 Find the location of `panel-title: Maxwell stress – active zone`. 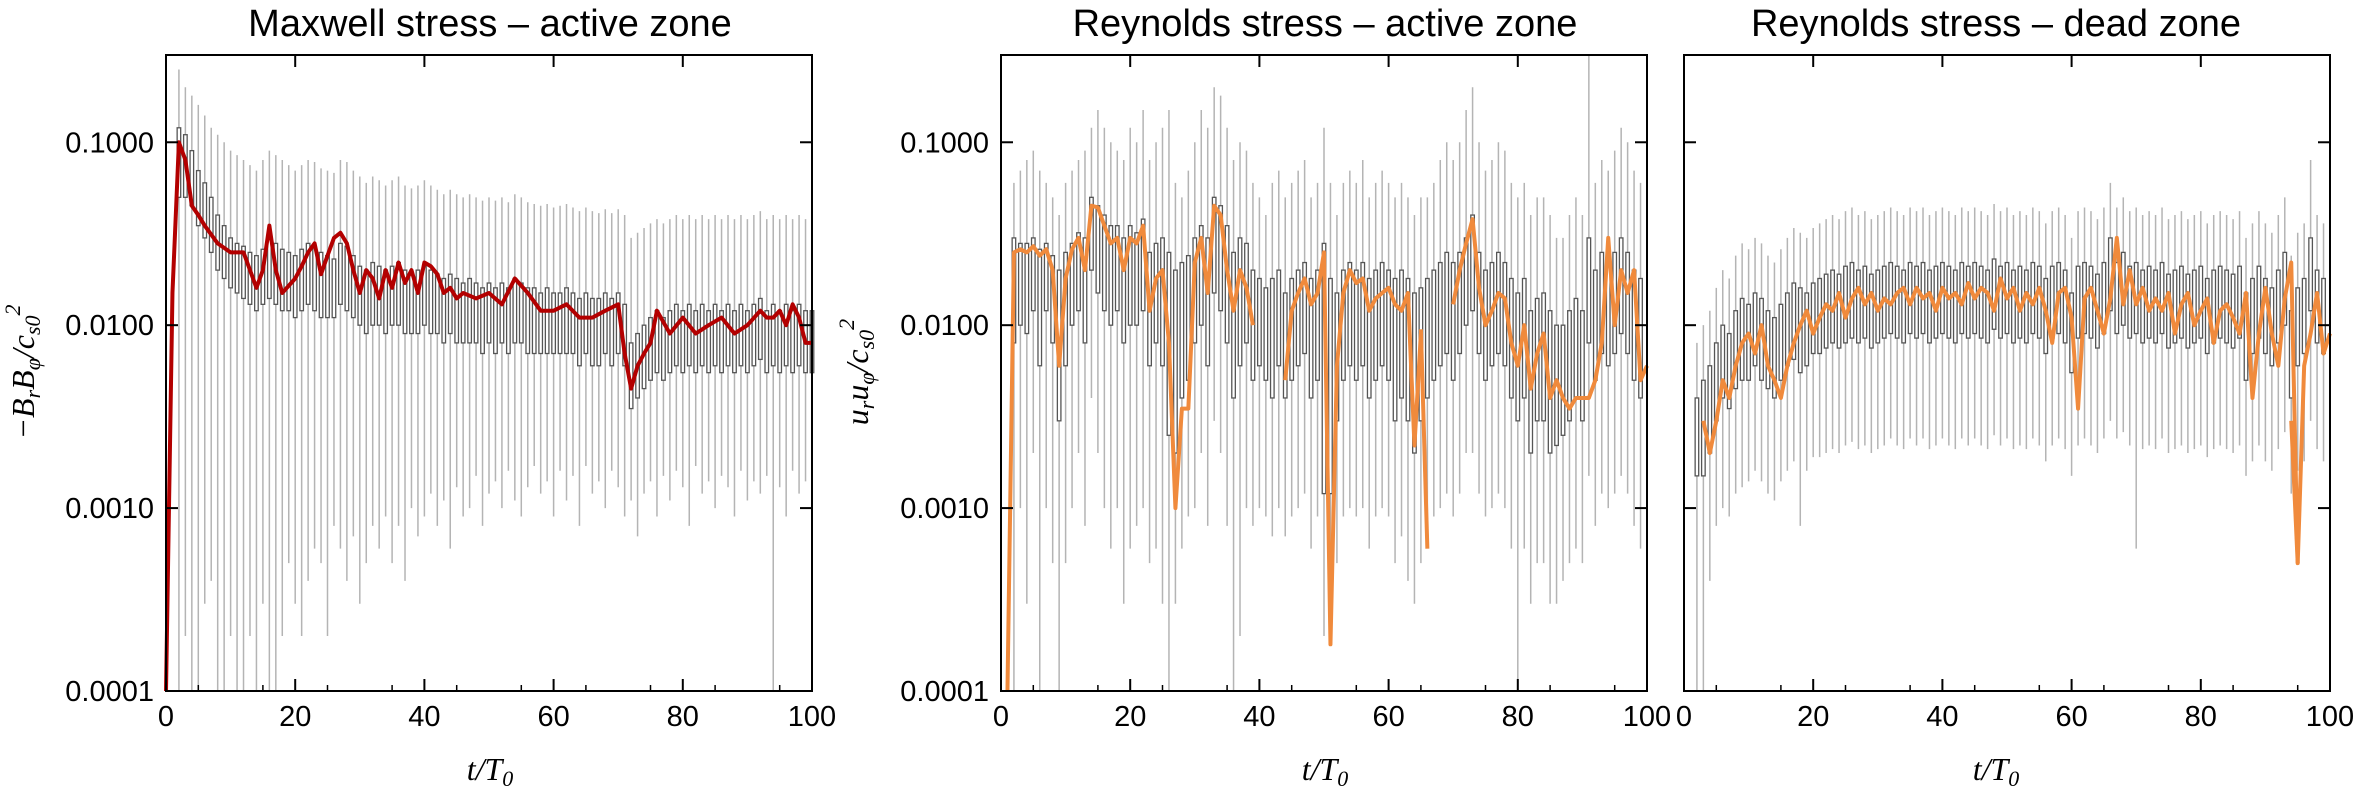

panel-title: Maxwell stress – active zone is located at coordinates (490, 24).